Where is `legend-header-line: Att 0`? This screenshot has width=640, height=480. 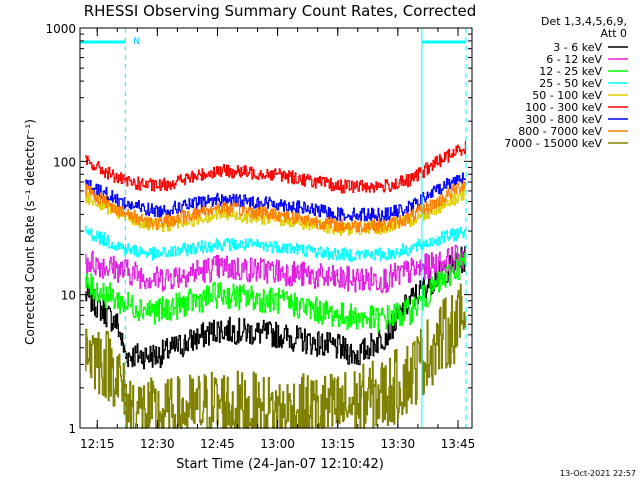
legend-header-line: Att 0 is located at coordinates (614, 33).